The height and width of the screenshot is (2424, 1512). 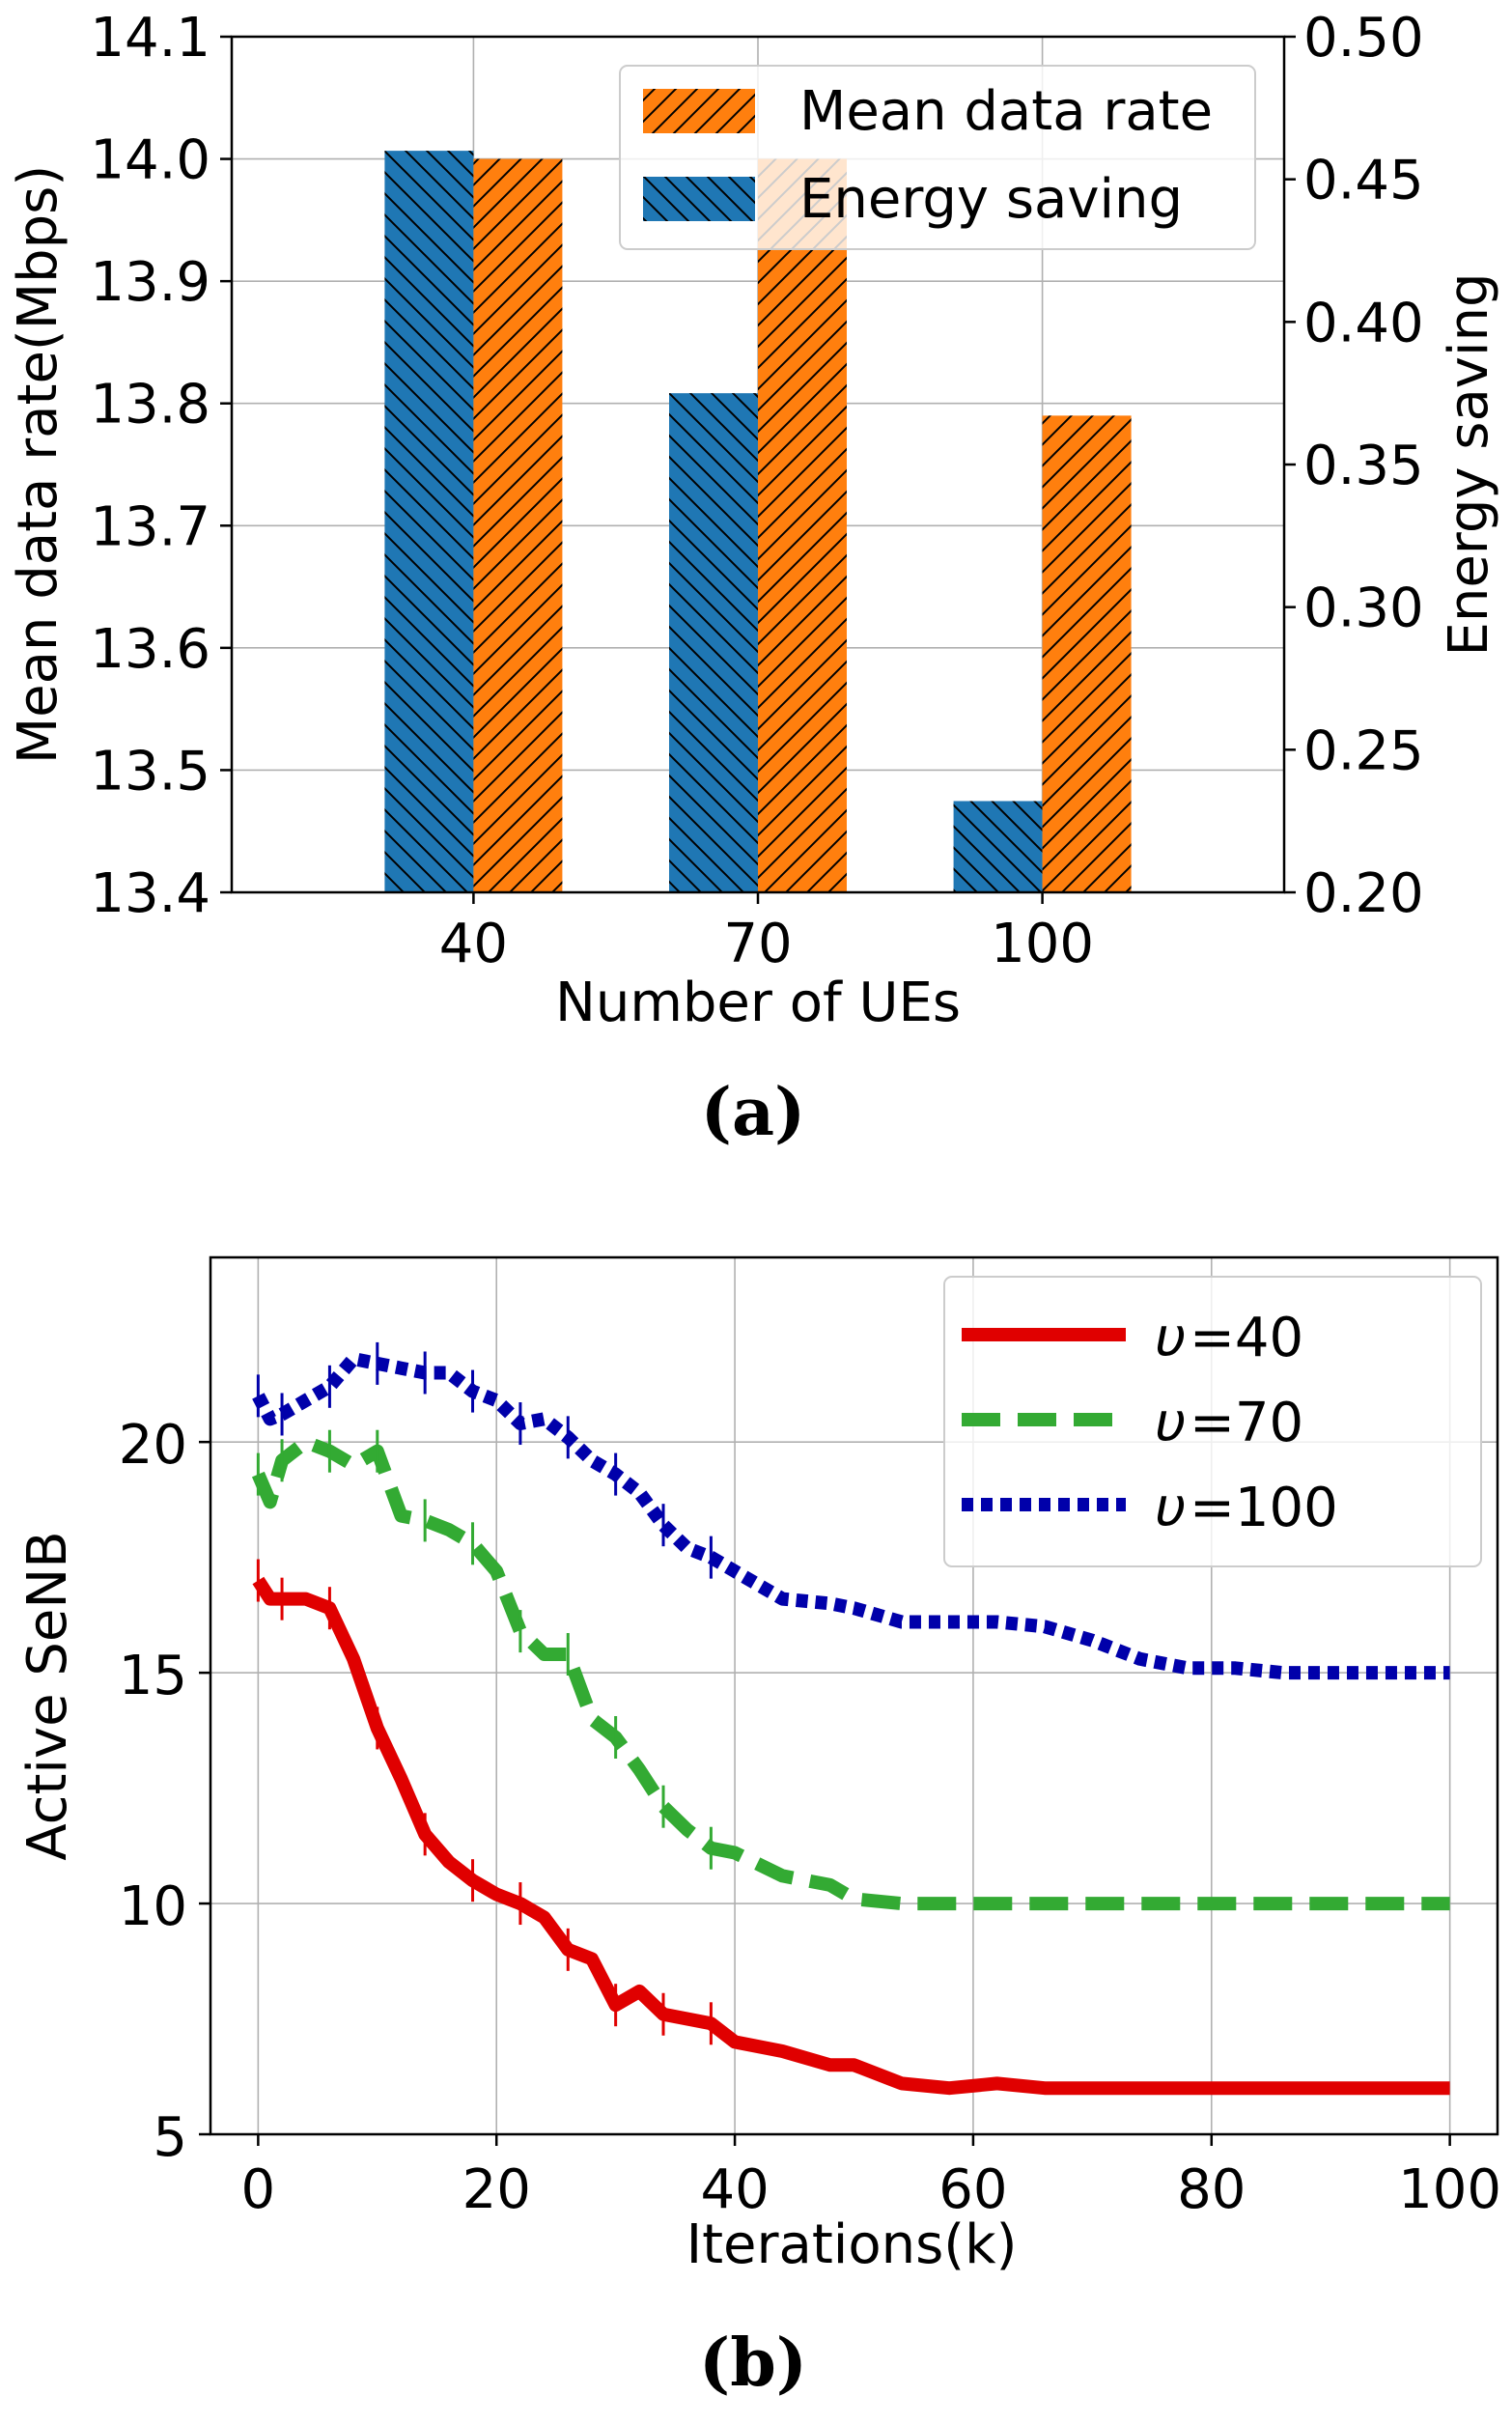 I want to click on chart-b-ytick-label: 15, so click(x=153, y=1676).